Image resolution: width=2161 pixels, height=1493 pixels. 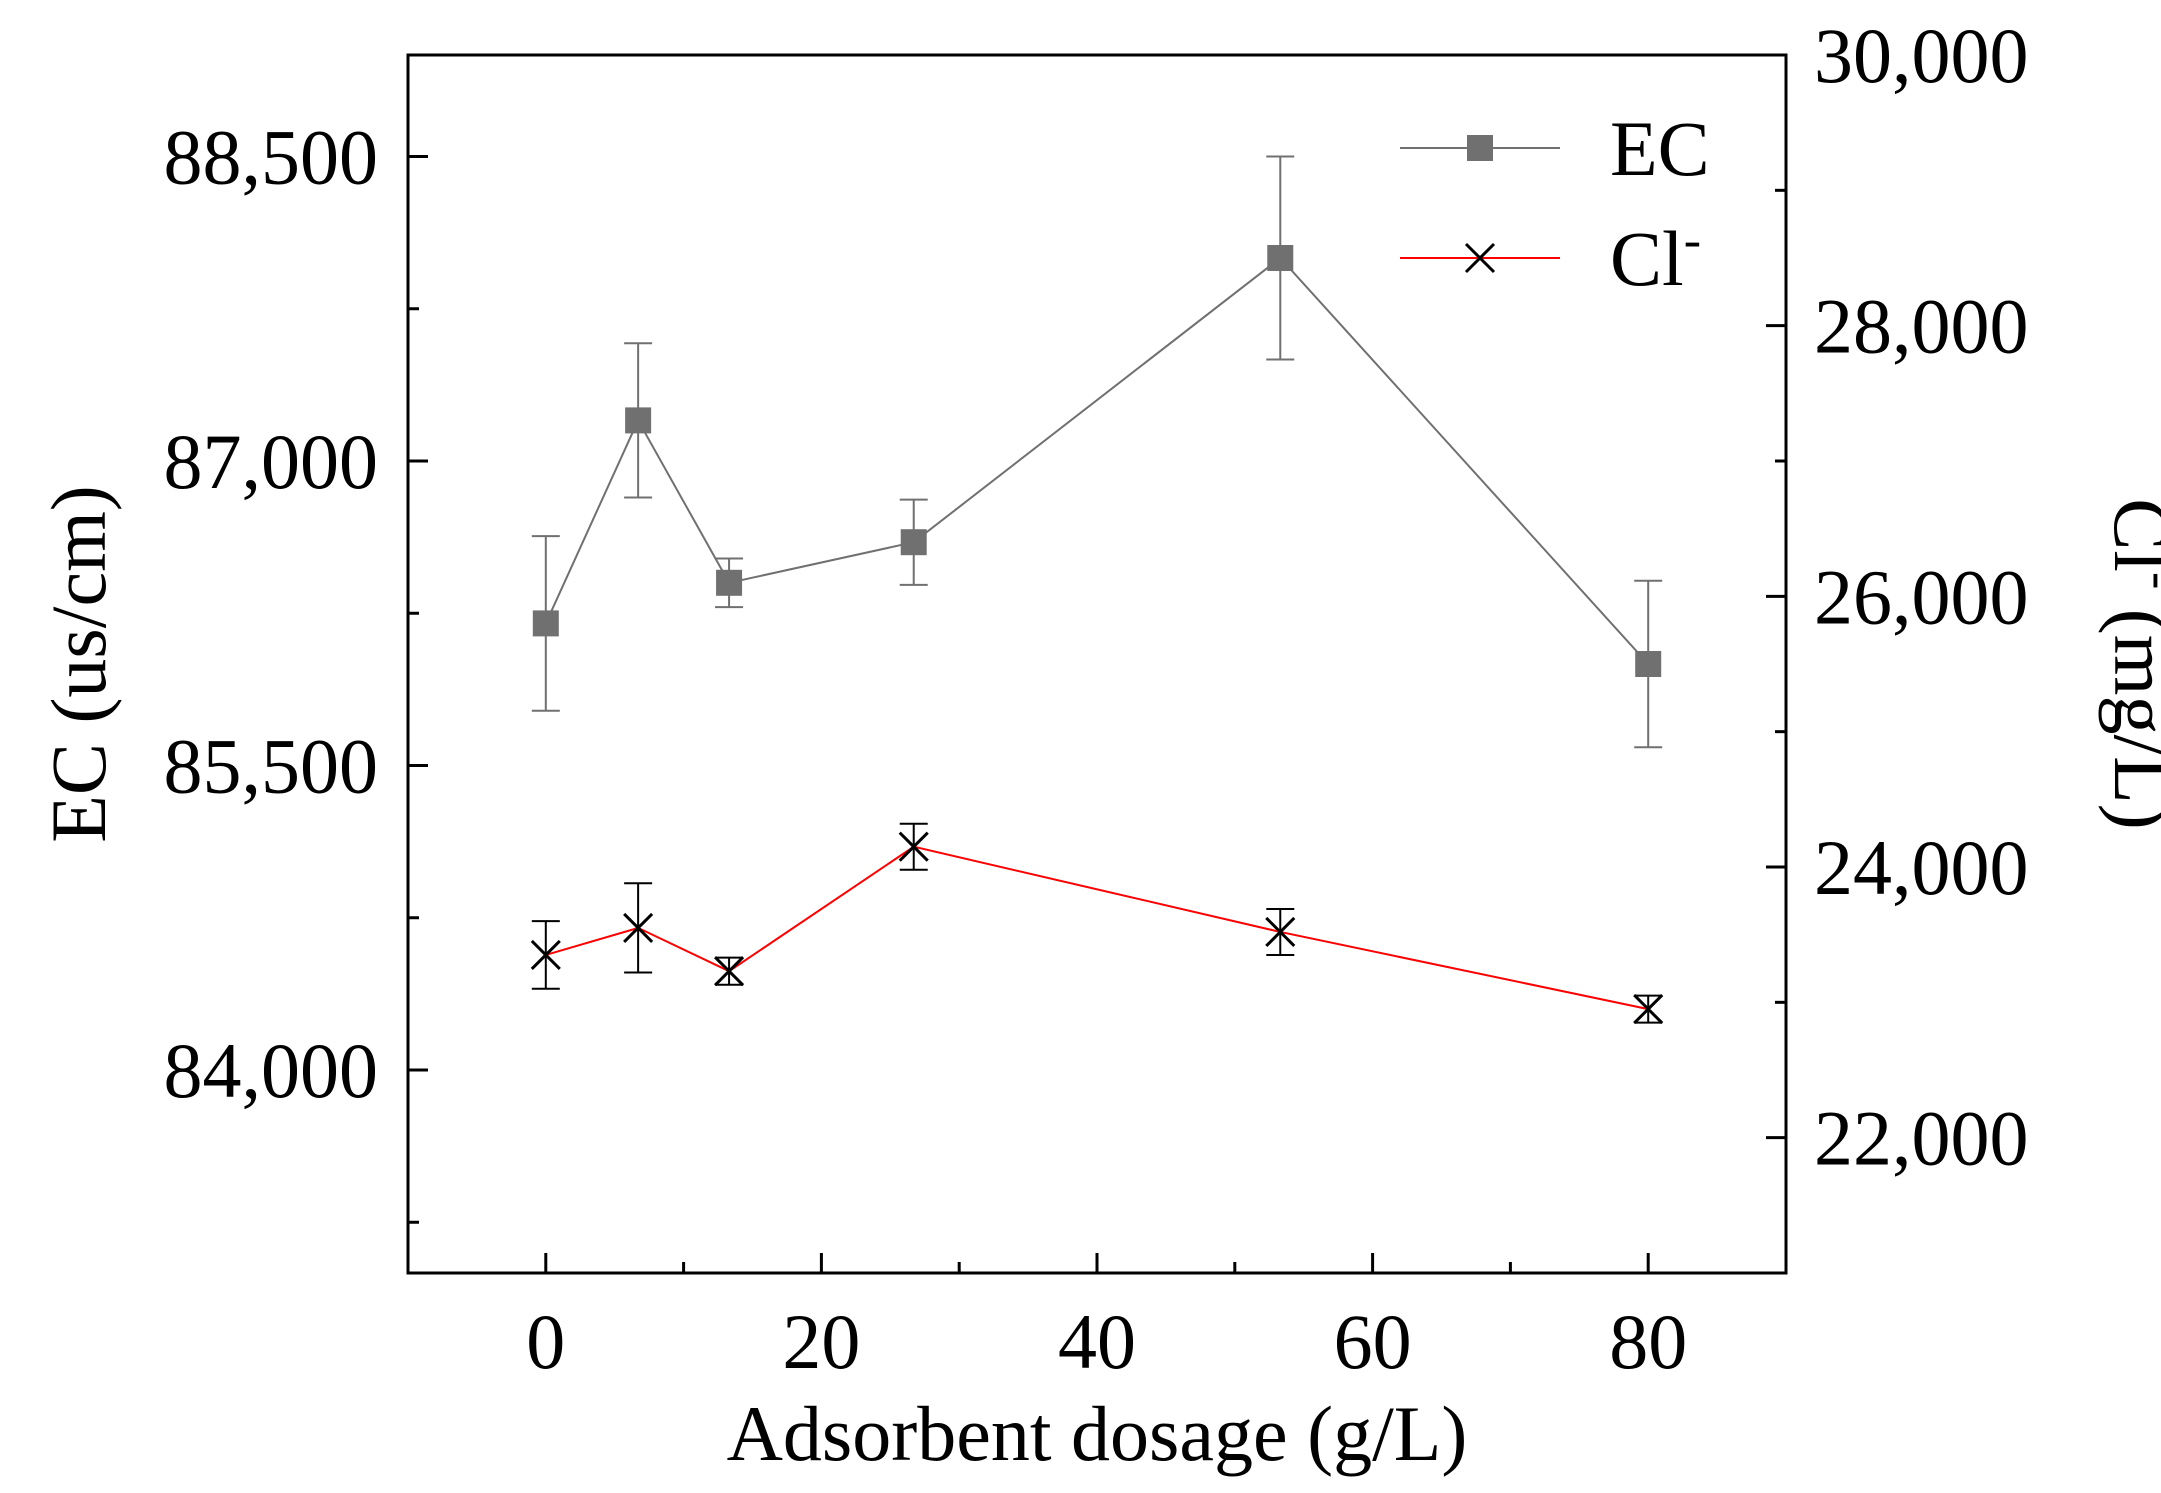 I want to click on legend-ec-marker, so click(x=1480, y=148).